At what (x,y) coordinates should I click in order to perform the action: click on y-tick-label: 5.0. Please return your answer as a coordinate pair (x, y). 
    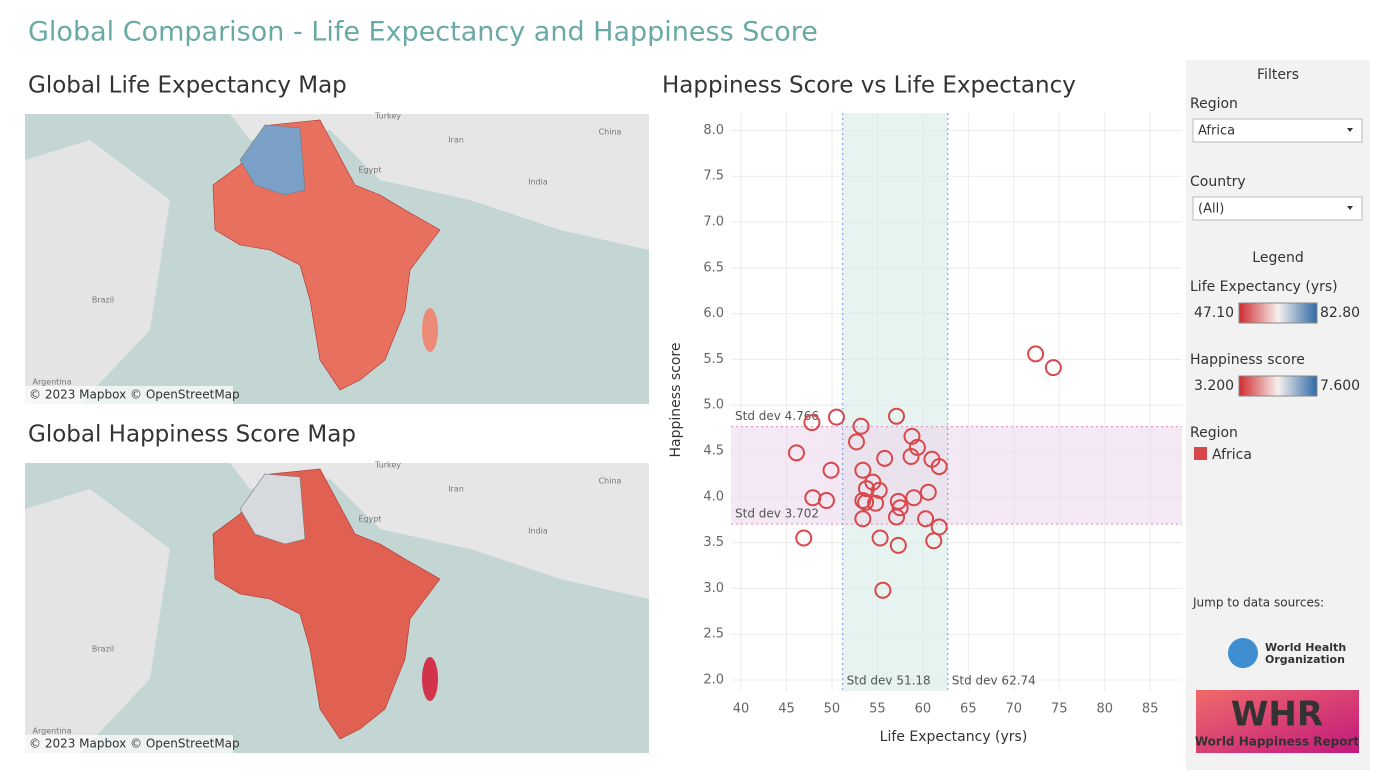
    Looking at the image, I should click on (713, 405).